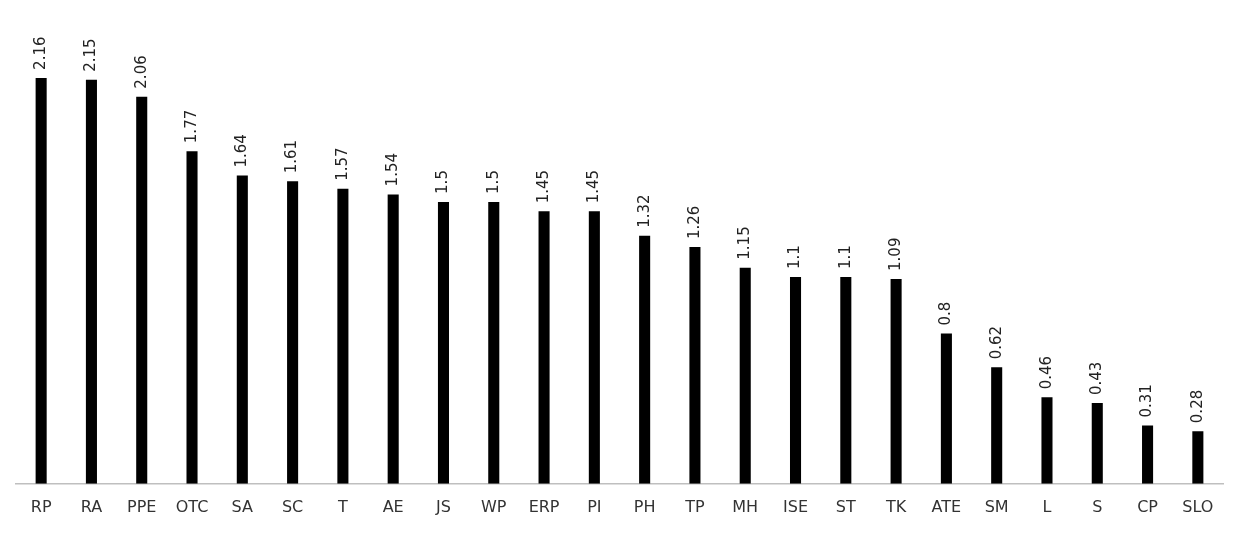 The image size is (1239, 543). What do you see at coordinates (544, 506) in the screenshot?
I see `x-tick-label: ERP` at bounding box center [544, 506].